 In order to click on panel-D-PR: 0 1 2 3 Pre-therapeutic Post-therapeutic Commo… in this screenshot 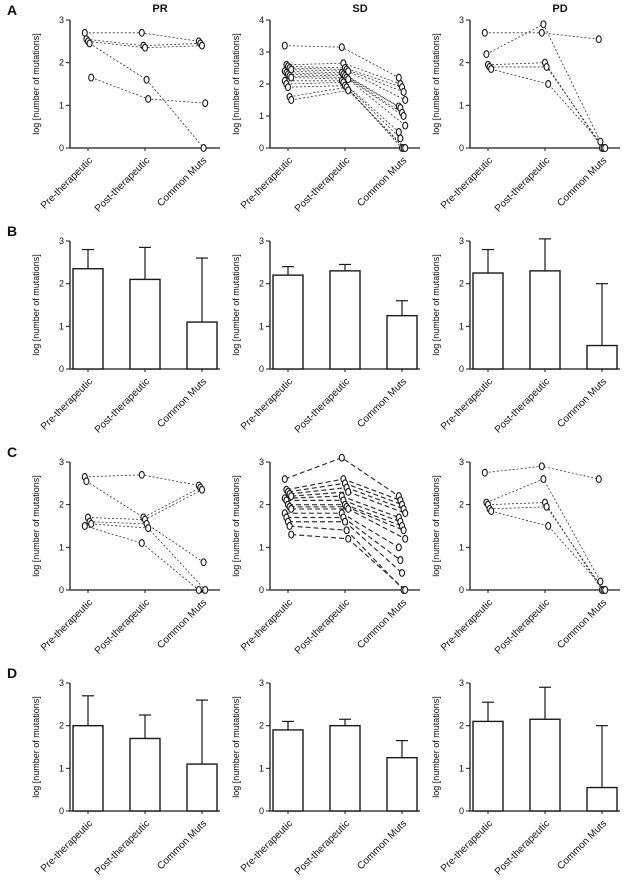, I will do `click(126, 773)`.